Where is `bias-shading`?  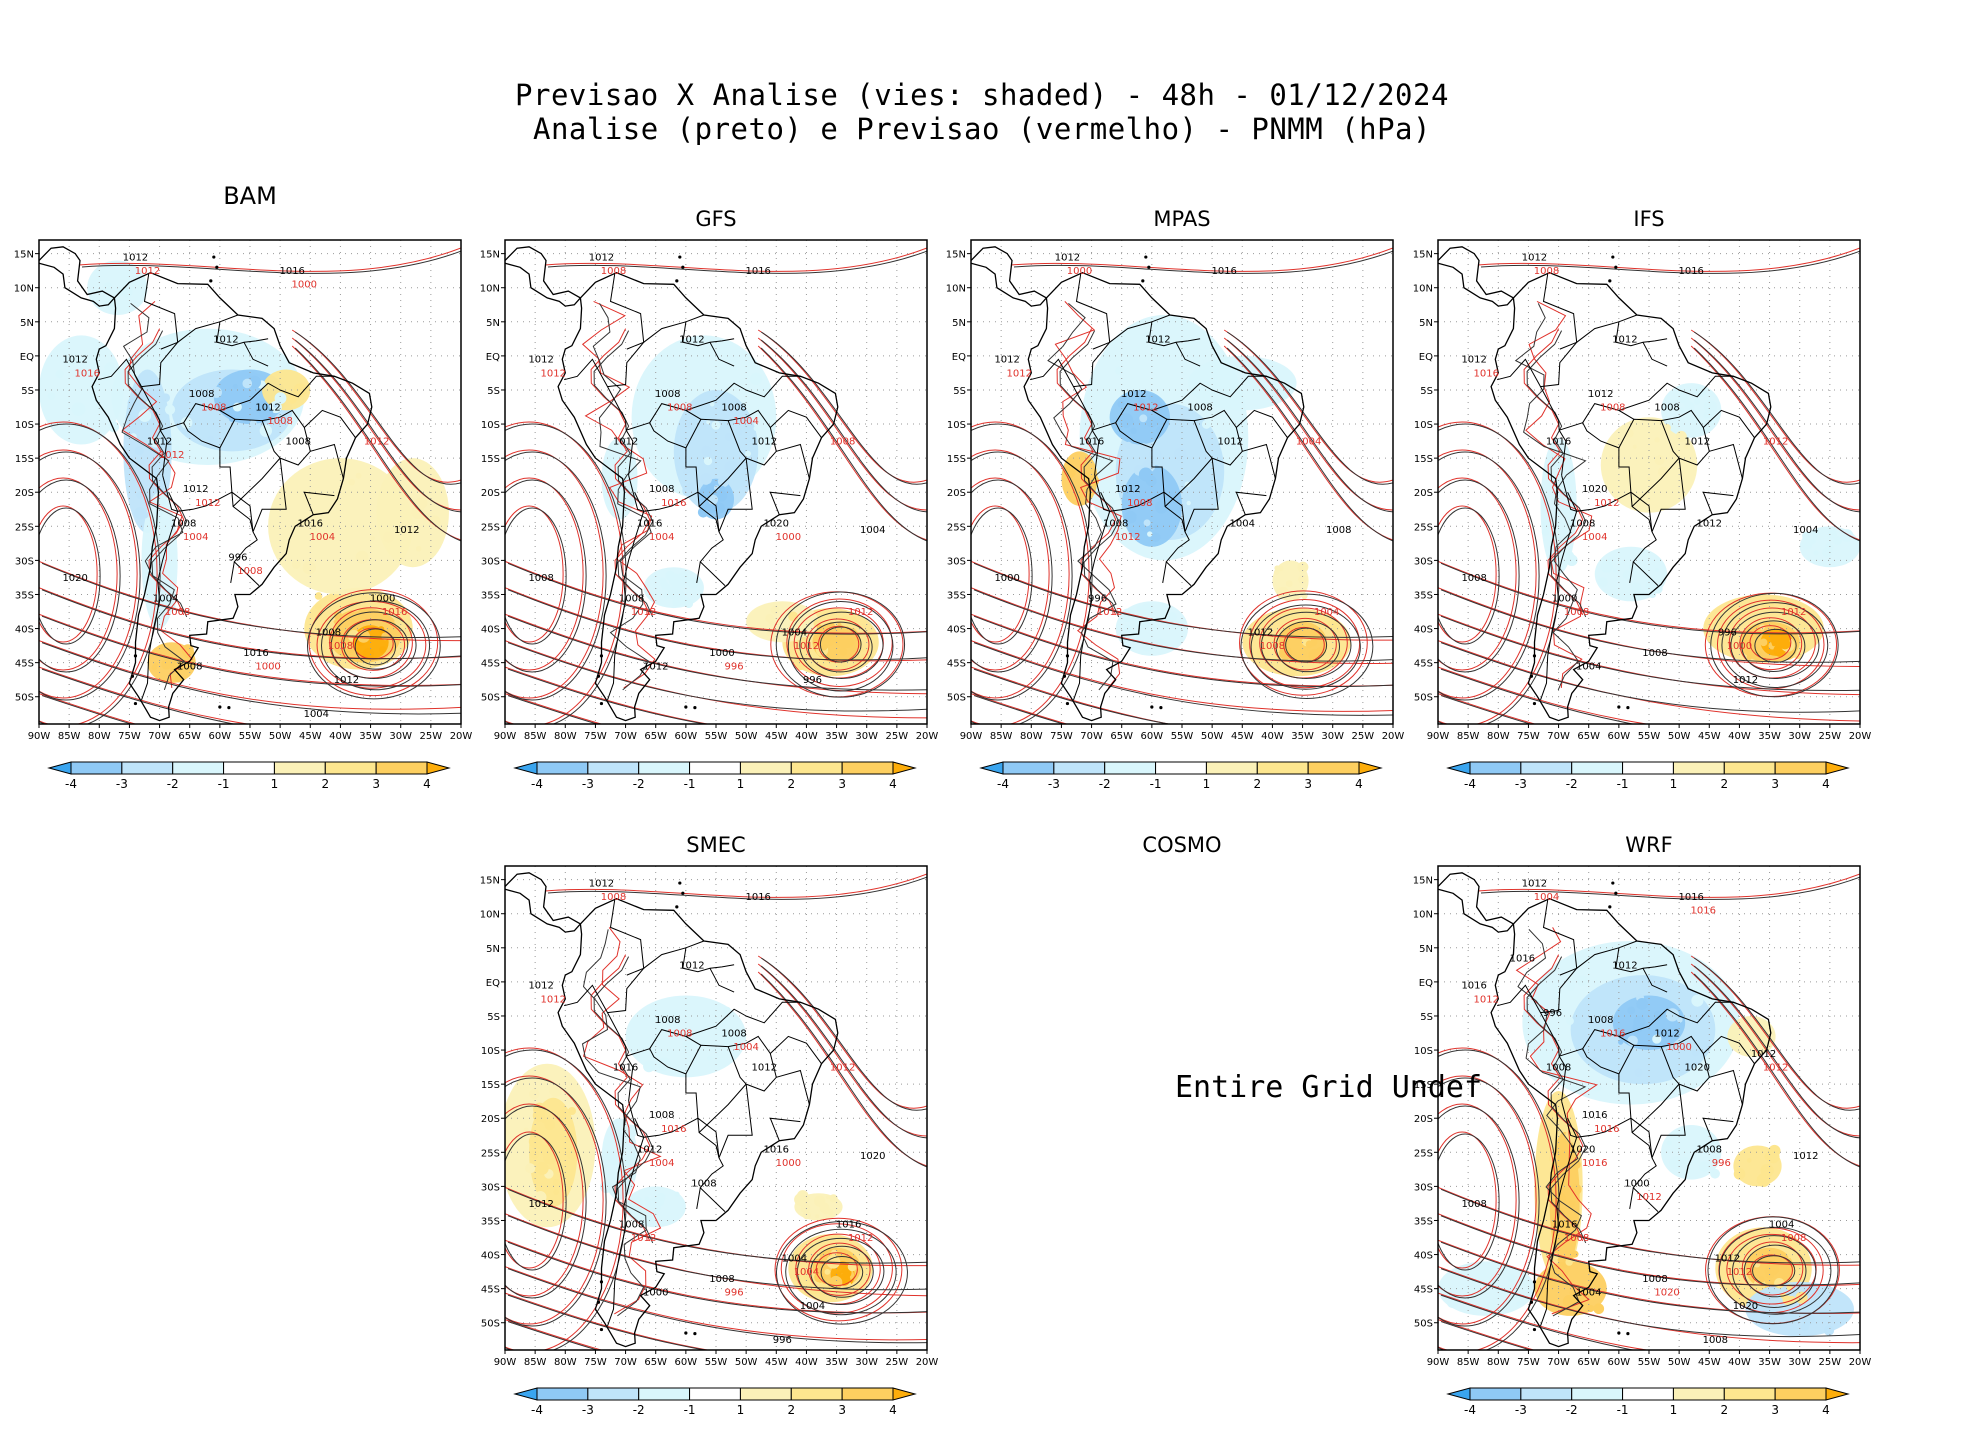
bias-shading is located at coordinates (1649, 465).